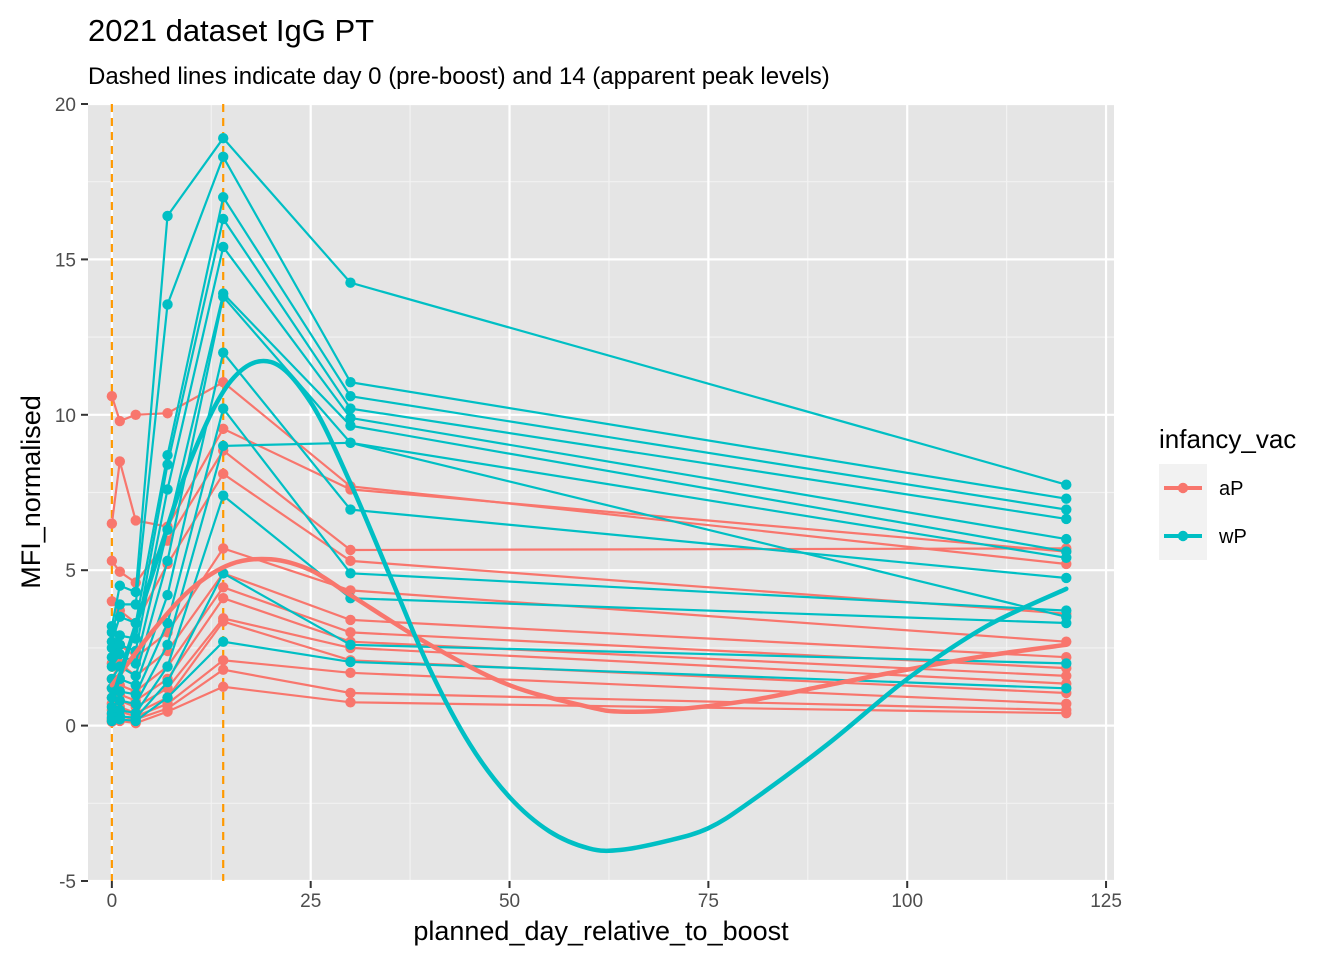 The image size is (1344, 960). What do you see at coordinates (1232, 537) in the screenshot?
I see `legend-label-wP: wP` at bounding box center [1232, 537].